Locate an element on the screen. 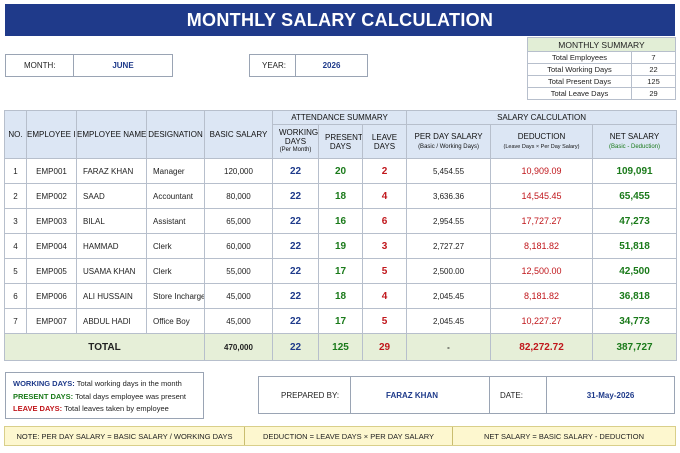 This screenshot has height=453, width=680. month-field: MONTH: JUNE is located at coordinates (89, 65).